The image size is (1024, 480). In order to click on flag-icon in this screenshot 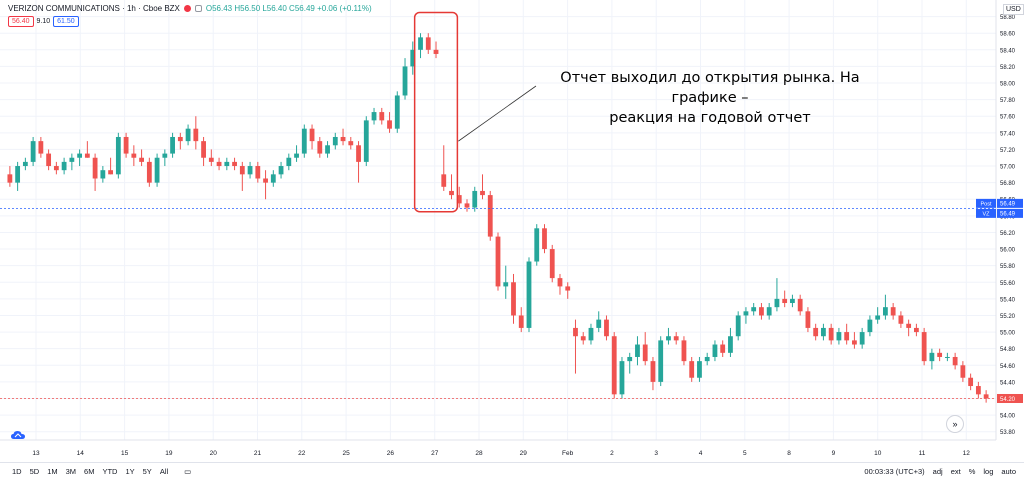, I will do `click(198, 8)`.